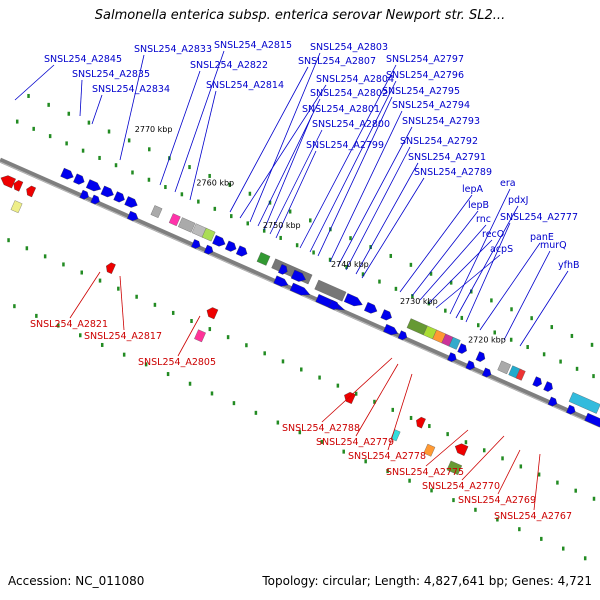 Image resolution: width=600 pixels, height=600 pixels. What do you see at coordinates (253, 45) in the screenshot?
I see `forward-gene-label: SNSL254_A2815` at bounding box center [253, 45].